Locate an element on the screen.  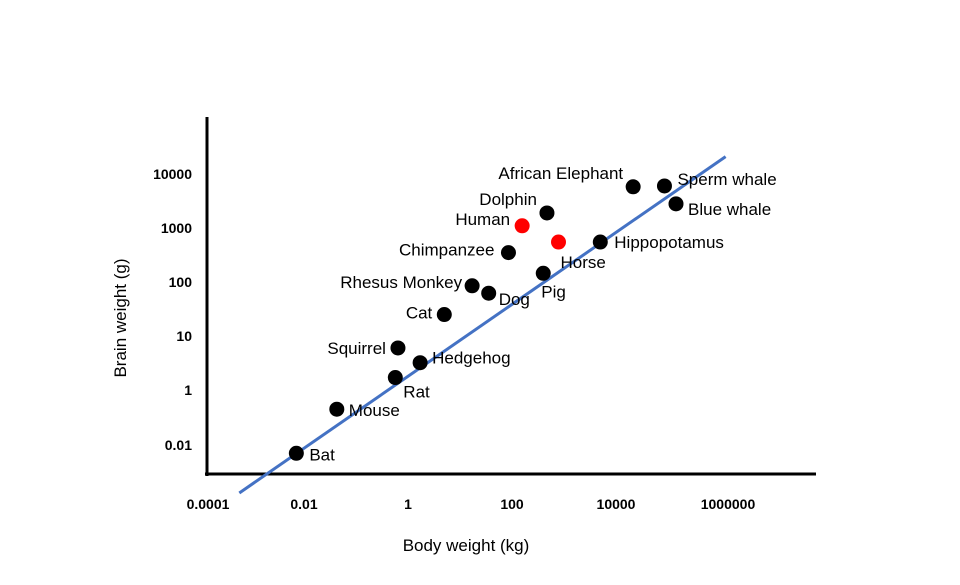
data-label-chimpanzee: Chimpanzee is located at coordinates (446, 250).